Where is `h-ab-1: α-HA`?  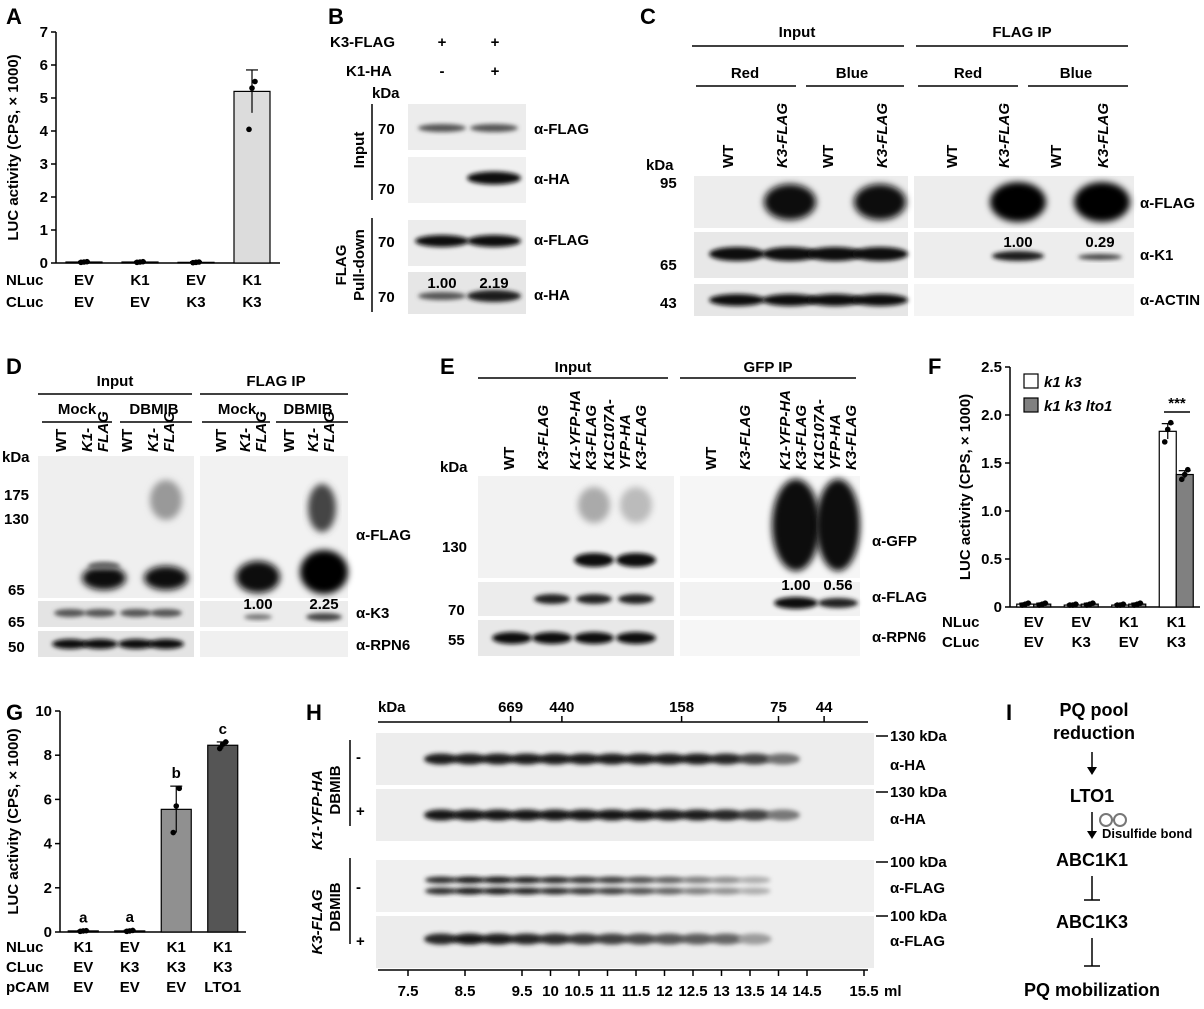 h-ab-1: α-HA is located at coordinates (908, 765).